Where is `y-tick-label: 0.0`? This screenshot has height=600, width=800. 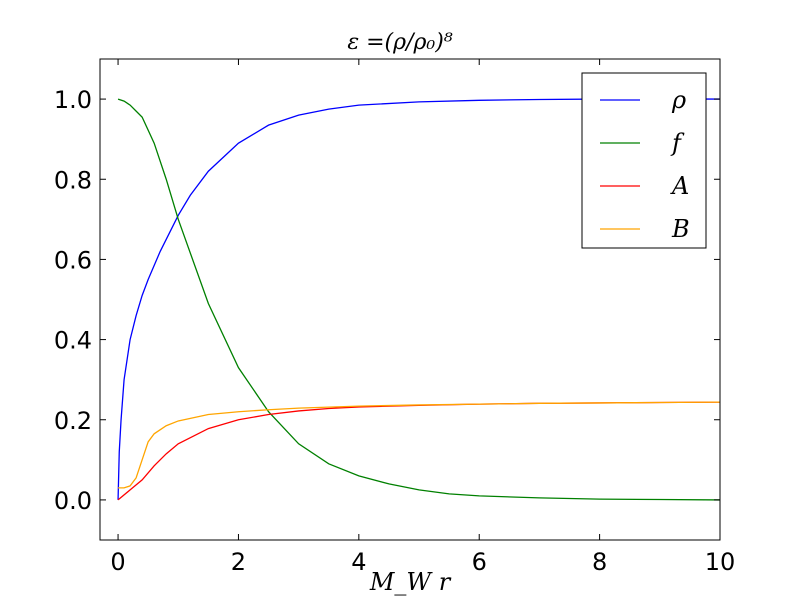 y-tick-label: 0.0 is located at coordinates (73, 501).